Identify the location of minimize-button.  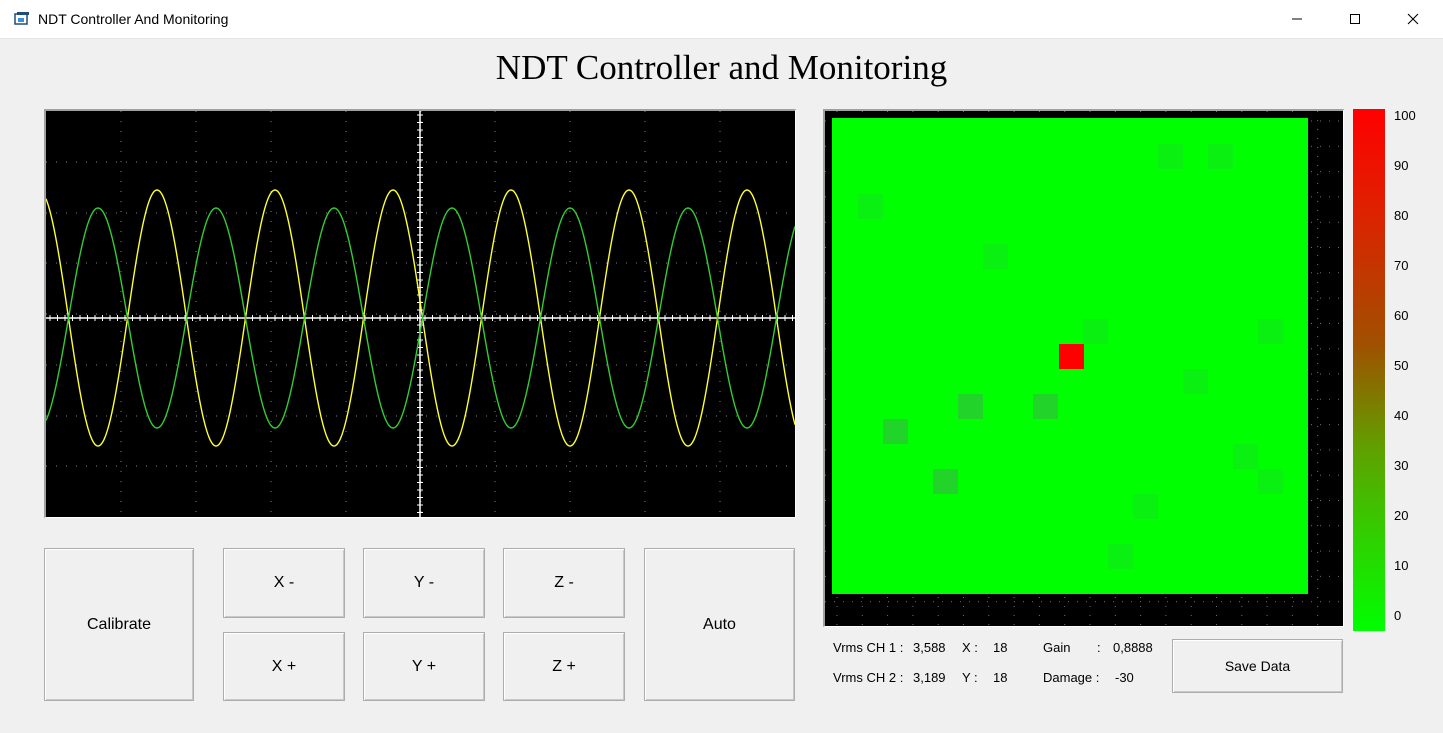
(1297, 19).